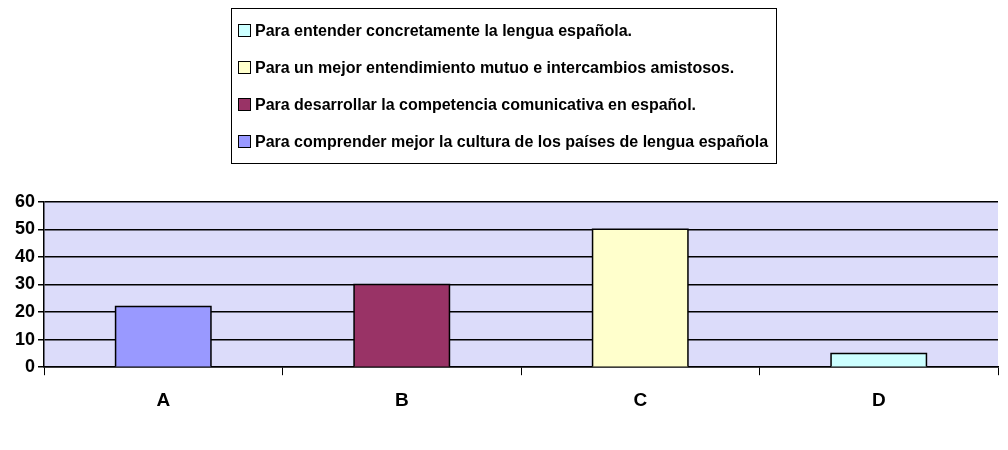 This screenshot has height=450, width=1008. What do you see at coordinates (878, 399) in the screenshot?
I see `x-tick-label: D` at bounding box center [878, 399].